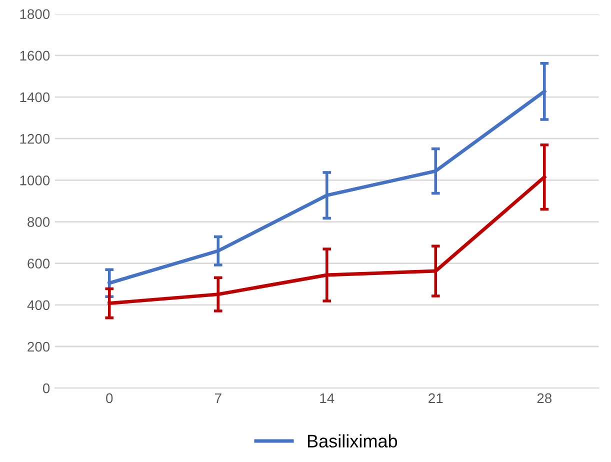 Image resolution: width=611 pixels, height=462 pixels. Describe the element at coordinates (218, 398) in the screenshot. I see `x-tick-label: 7` at that location.